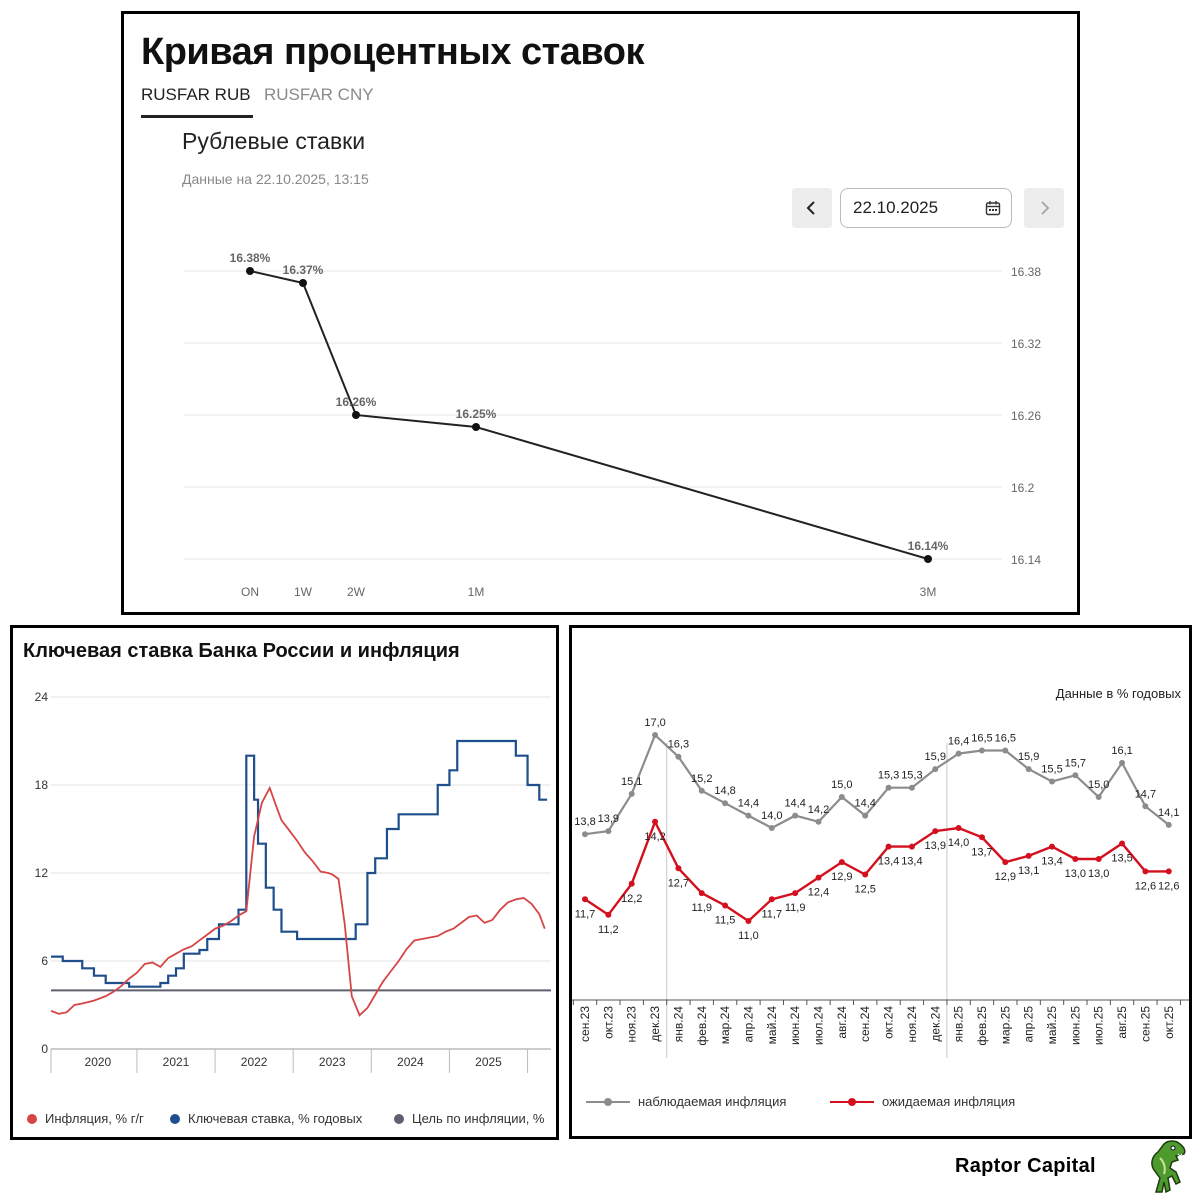  I want to click on data-label: 11,9, so click(701, 908).